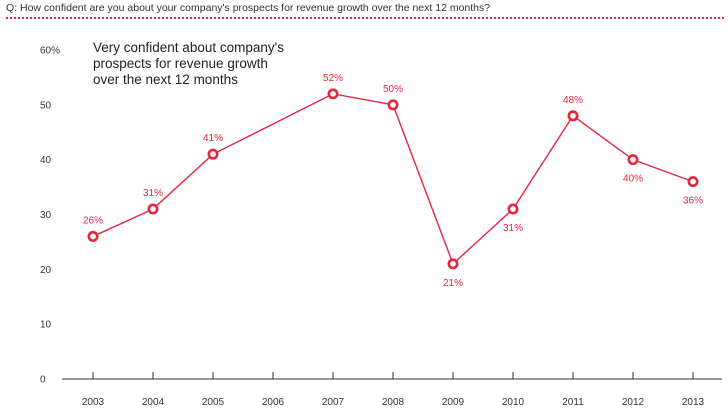 Image resolution: width=728 pixels, height=414 pixels. I want to click on x-tick-label: 2011, so click(573, 402).